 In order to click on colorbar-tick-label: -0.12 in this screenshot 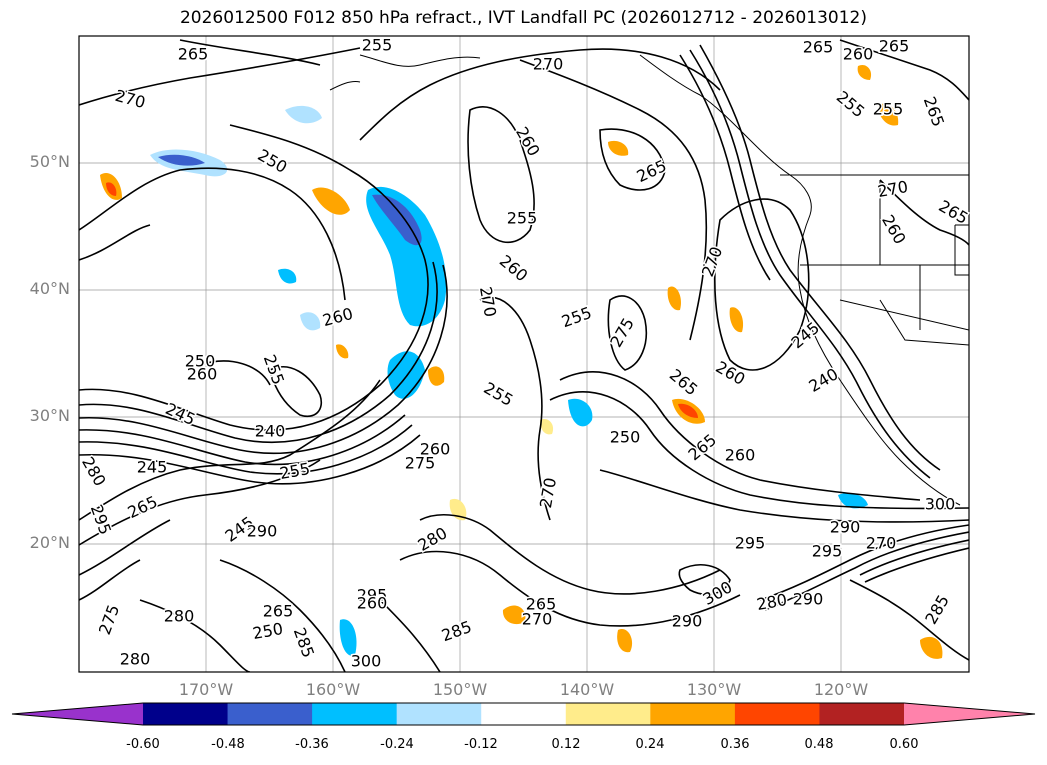, I will do `click(481, 744)`.